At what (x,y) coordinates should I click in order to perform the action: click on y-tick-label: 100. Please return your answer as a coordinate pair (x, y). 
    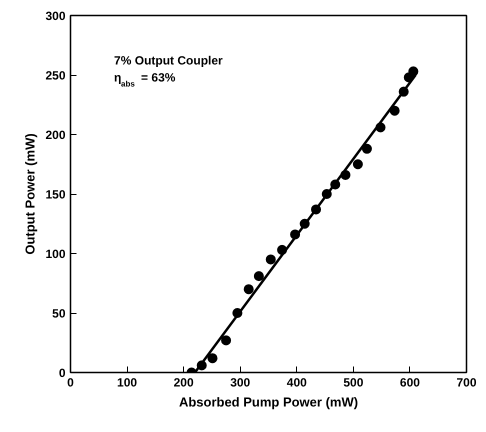
    Looking at the image, I should click on (55, 254).